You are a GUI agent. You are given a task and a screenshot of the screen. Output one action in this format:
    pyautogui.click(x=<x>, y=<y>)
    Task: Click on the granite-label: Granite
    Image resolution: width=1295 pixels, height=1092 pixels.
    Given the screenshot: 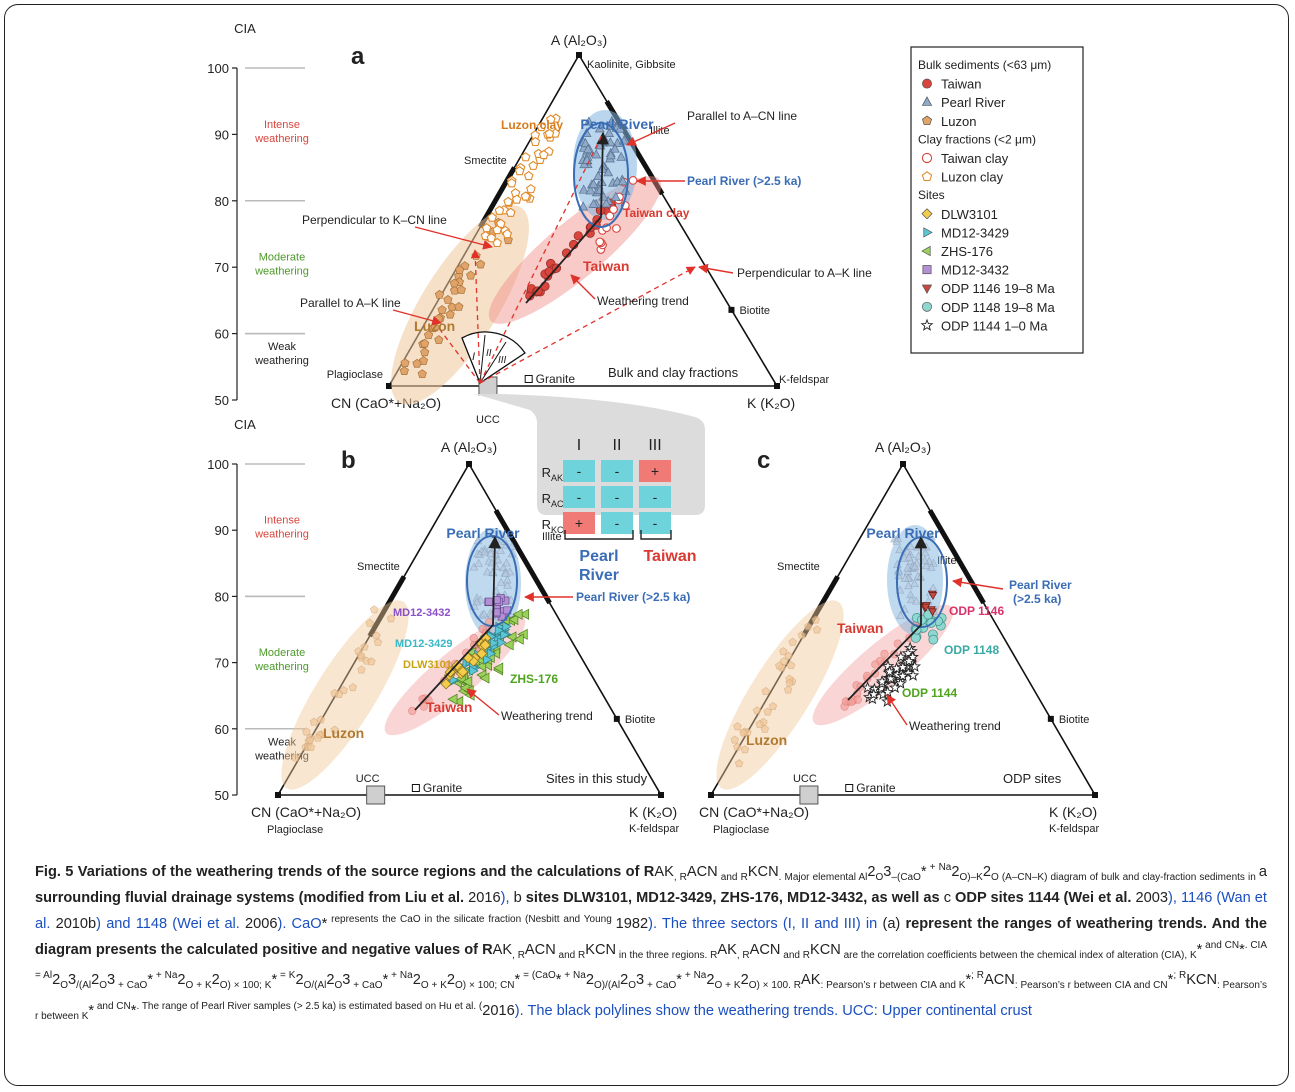 What is the action you would take?
    pyautogui.click(x=556, y=379)
    